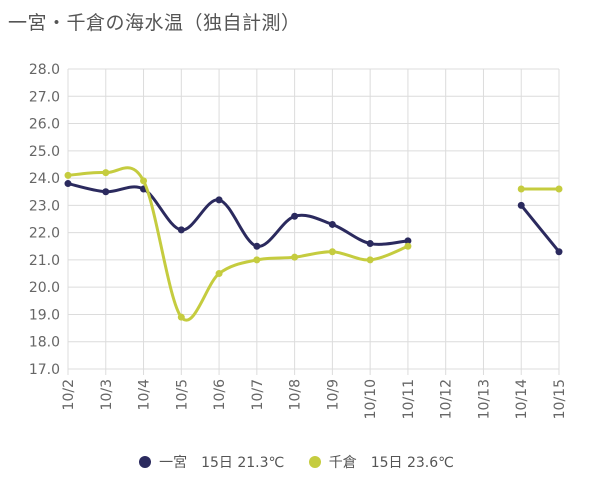 The height and width of the screenshot is (490, 593). Describe the element at coordinates (314, 462) in the screenshot. I see `legend-marker-chikura` at that location.